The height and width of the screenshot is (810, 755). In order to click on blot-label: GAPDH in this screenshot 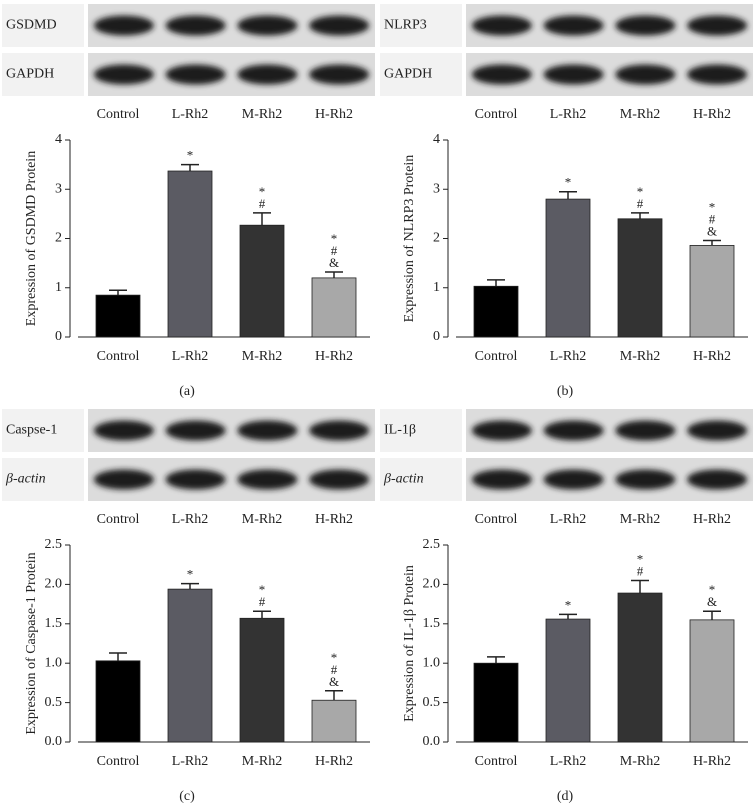, I will do `click(30, 74)`.